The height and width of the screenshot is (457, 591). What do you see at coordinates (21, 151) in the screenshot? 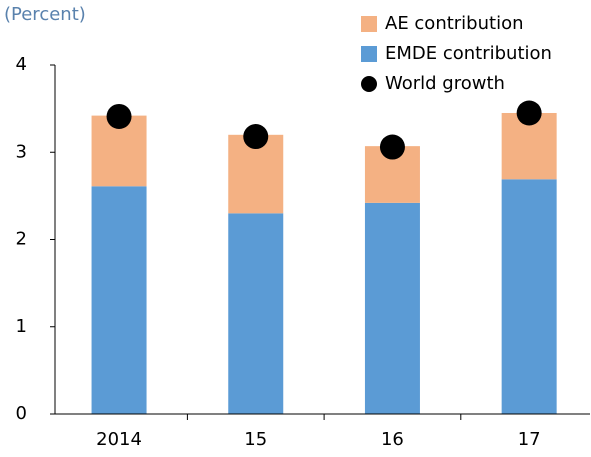
I see `y-tick-label: 3` at bounding box center [21, 151].